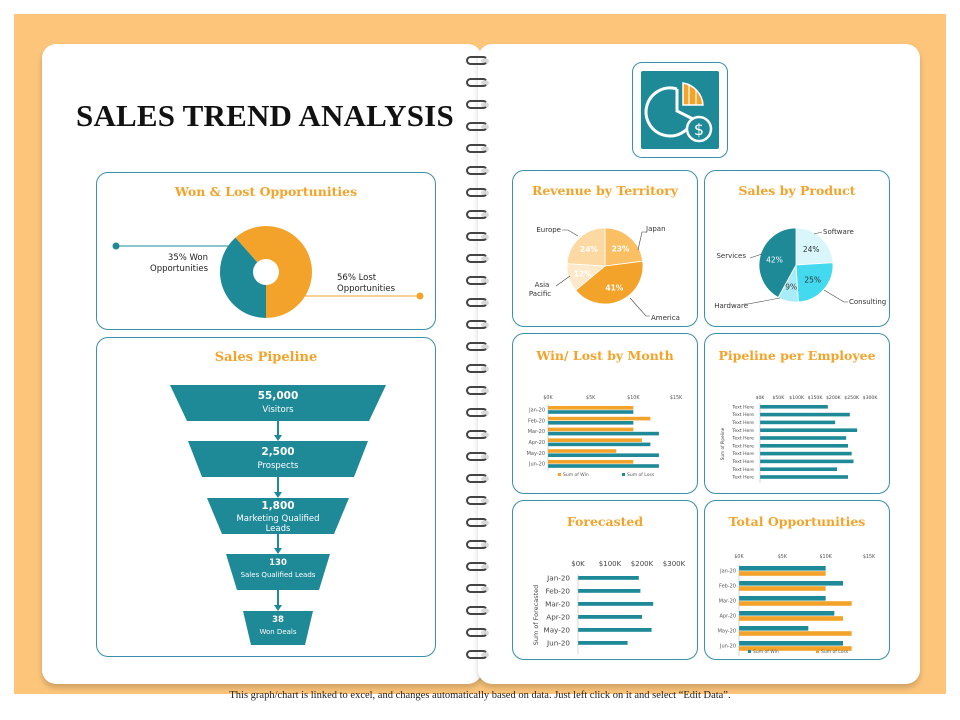  What do you see at coordinates (778, 398) in the screenshot?
I see `x-tick-label: $50K` at bounding box center [778, 398].